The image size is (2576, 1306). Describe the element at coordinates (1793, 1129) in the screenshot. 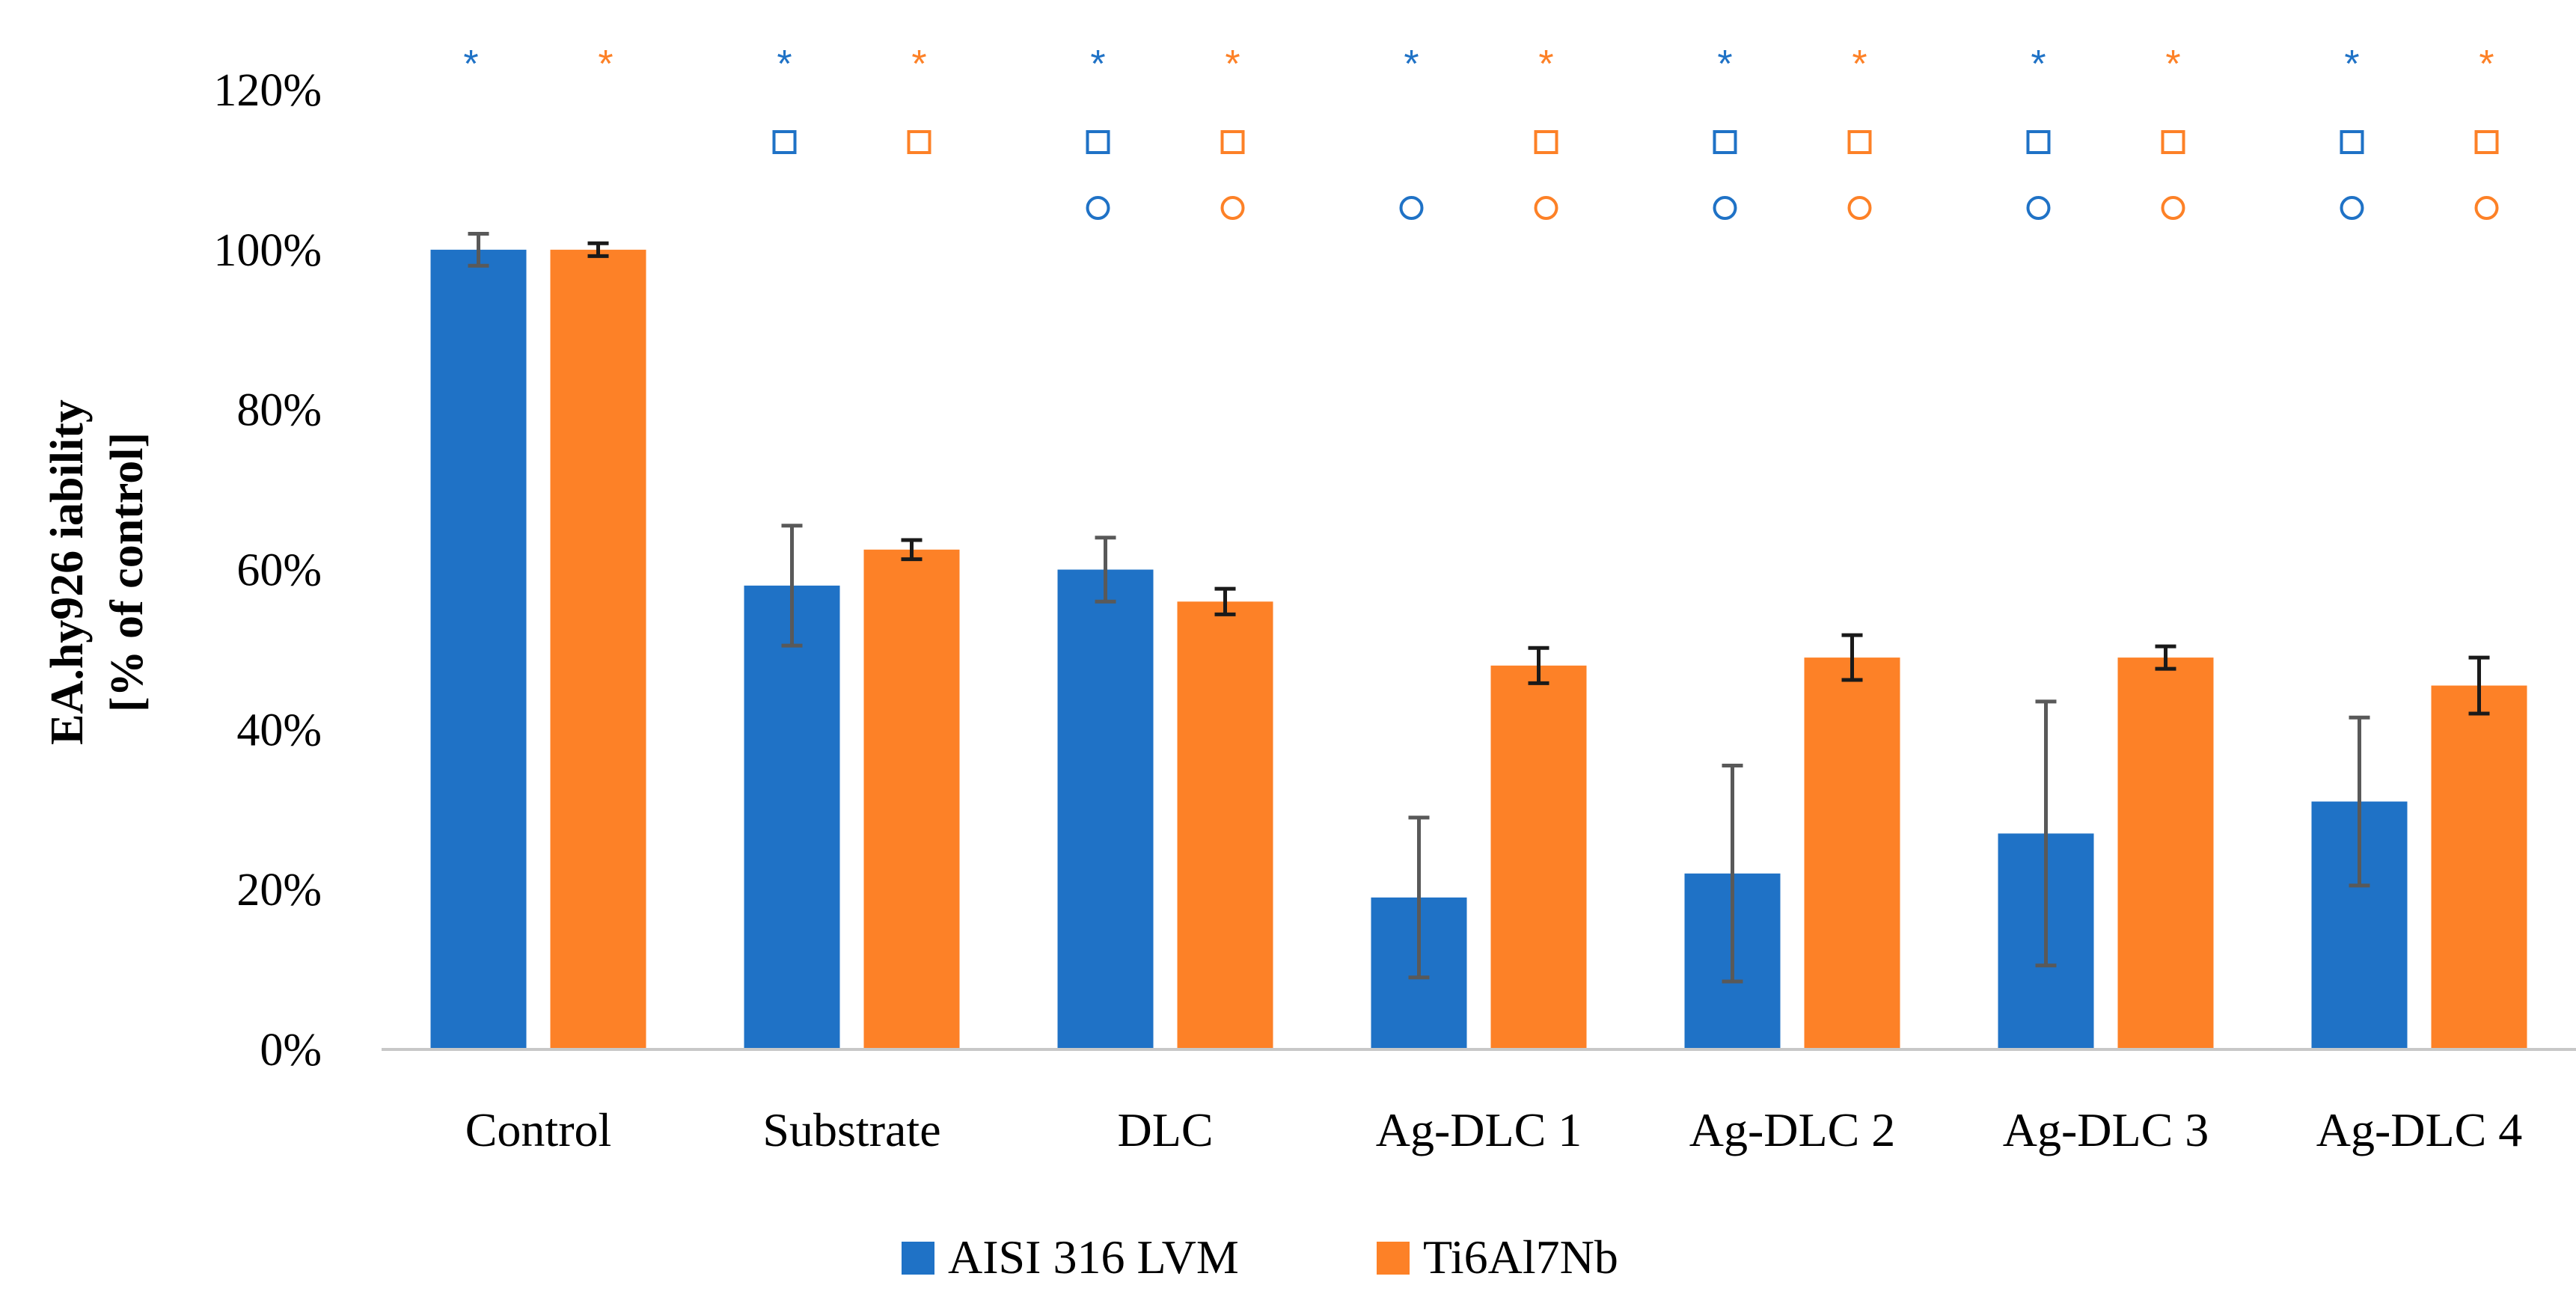

I see `x-category-label: Ag-DLC 2` at that location.